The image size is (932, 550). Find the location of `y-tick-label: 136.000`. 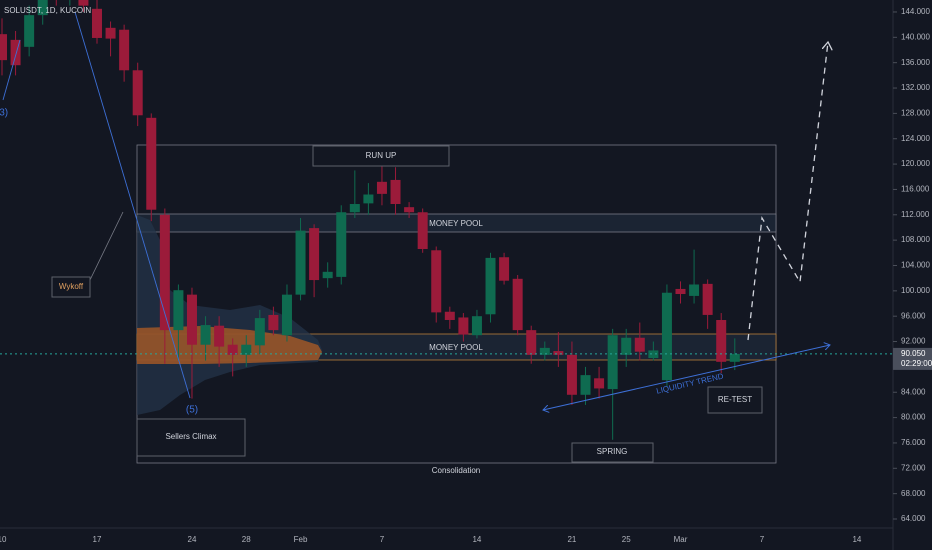

y-tick-label: 136.000 is located at coordinates (915, 62).